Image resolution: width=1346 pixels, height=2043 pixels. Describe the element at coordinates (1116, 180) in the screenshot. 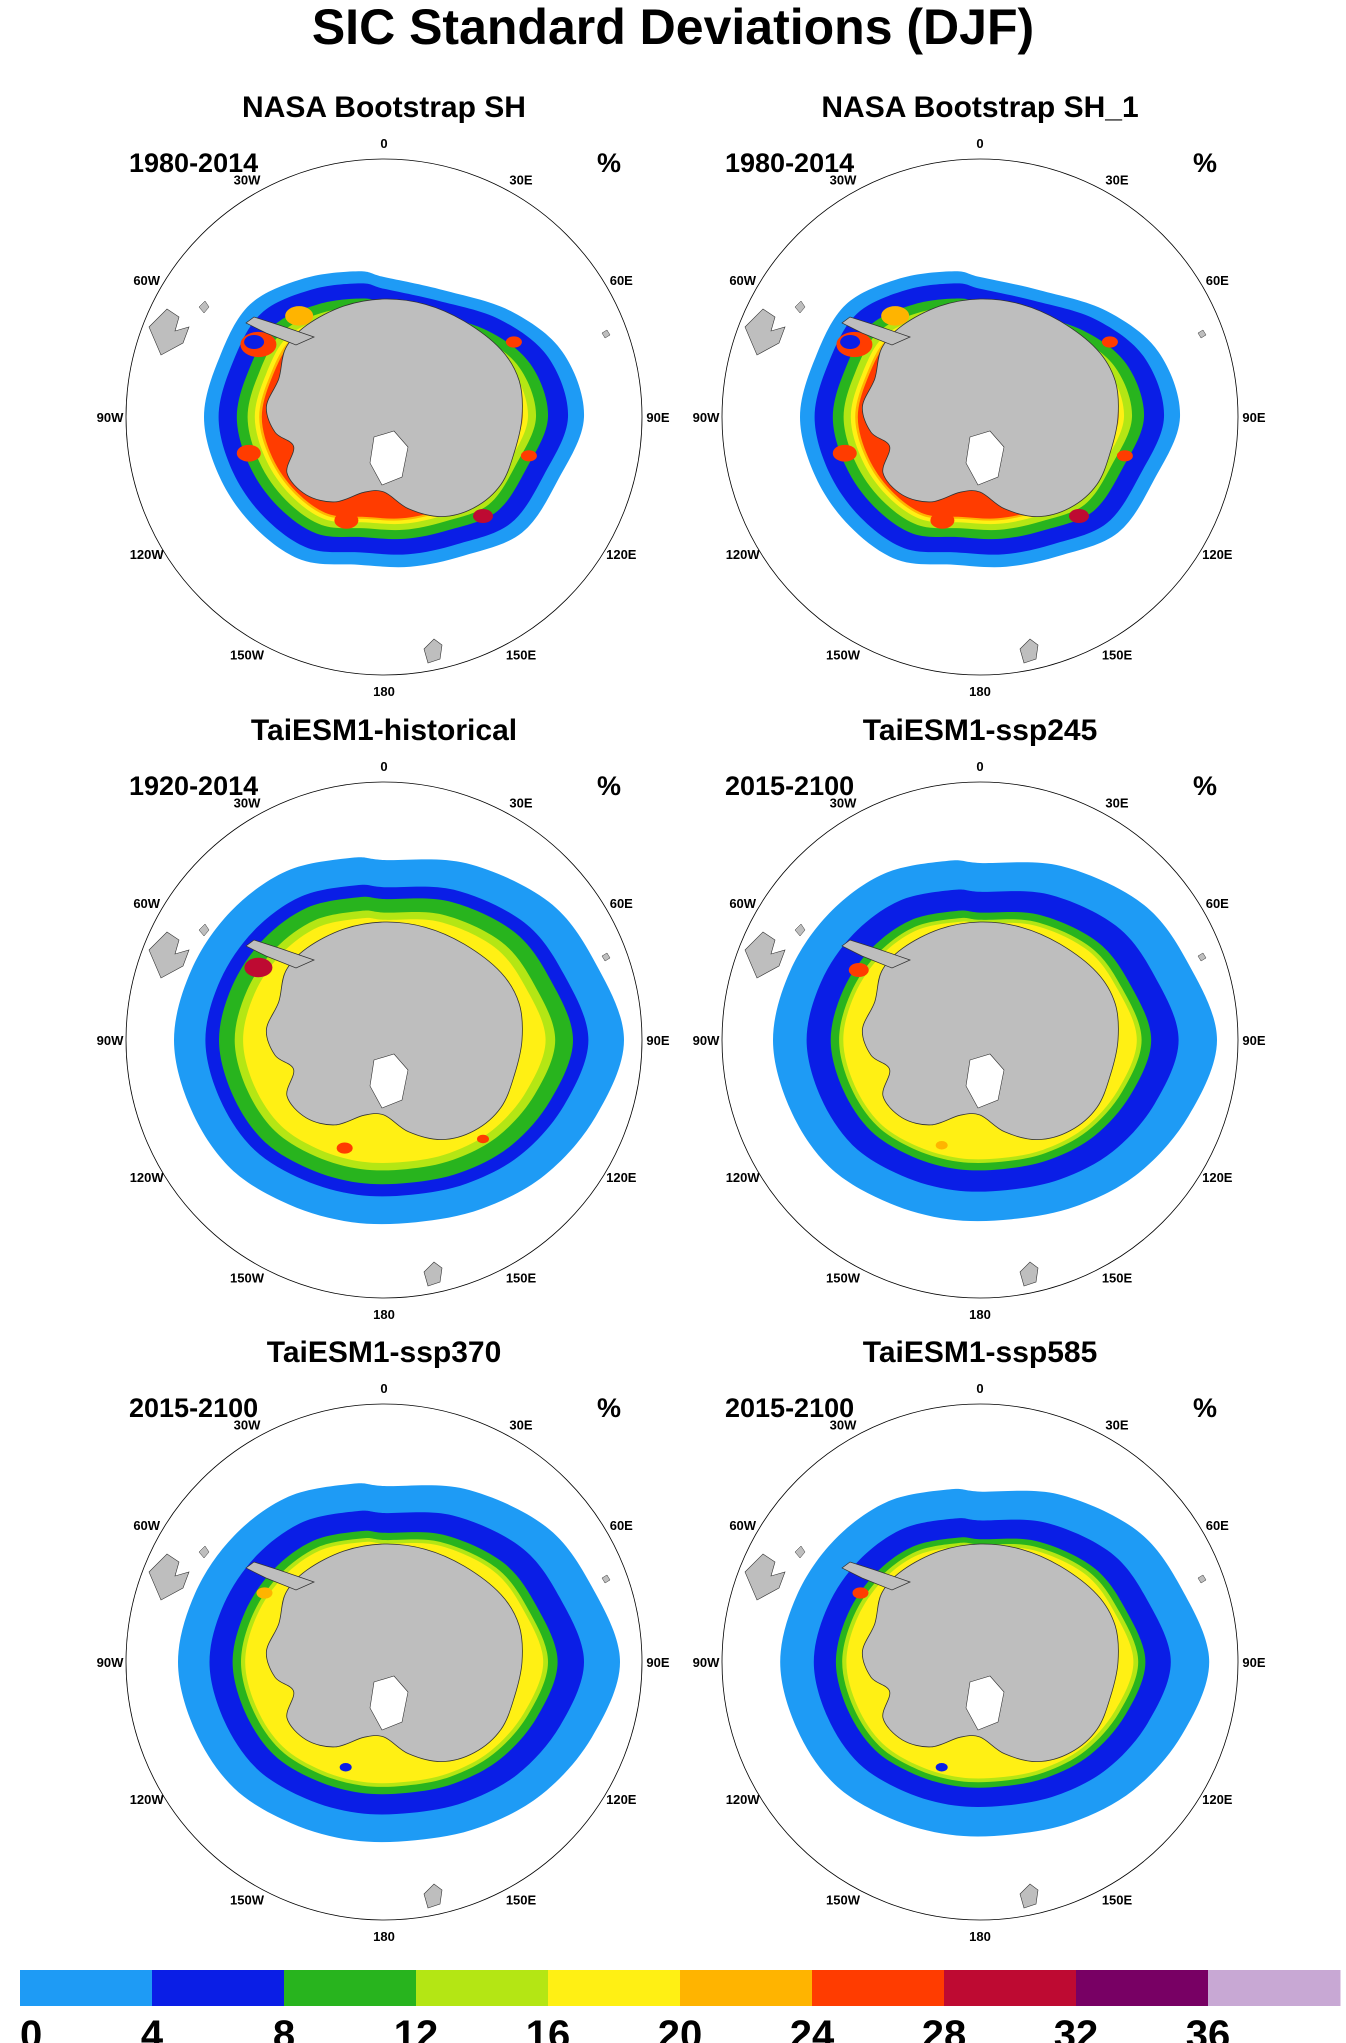

I see `longitude-label: 30E` at that location.